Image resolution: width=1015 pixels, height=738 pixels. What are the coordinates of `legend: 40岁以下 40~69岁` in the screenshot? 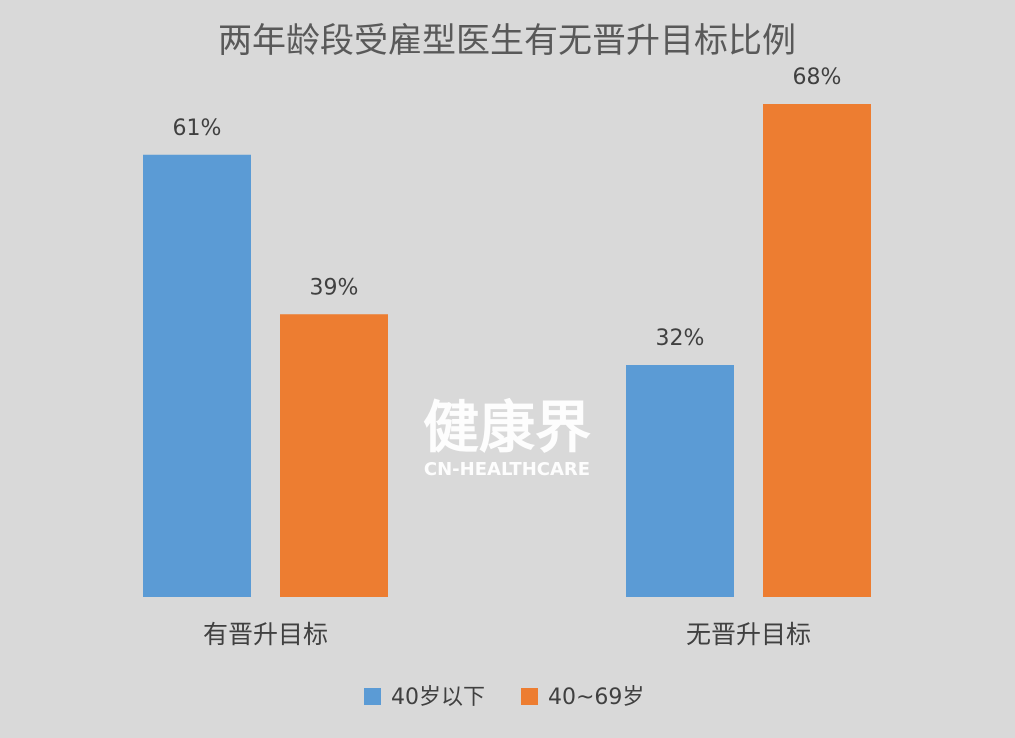 It's located at (504, 697).